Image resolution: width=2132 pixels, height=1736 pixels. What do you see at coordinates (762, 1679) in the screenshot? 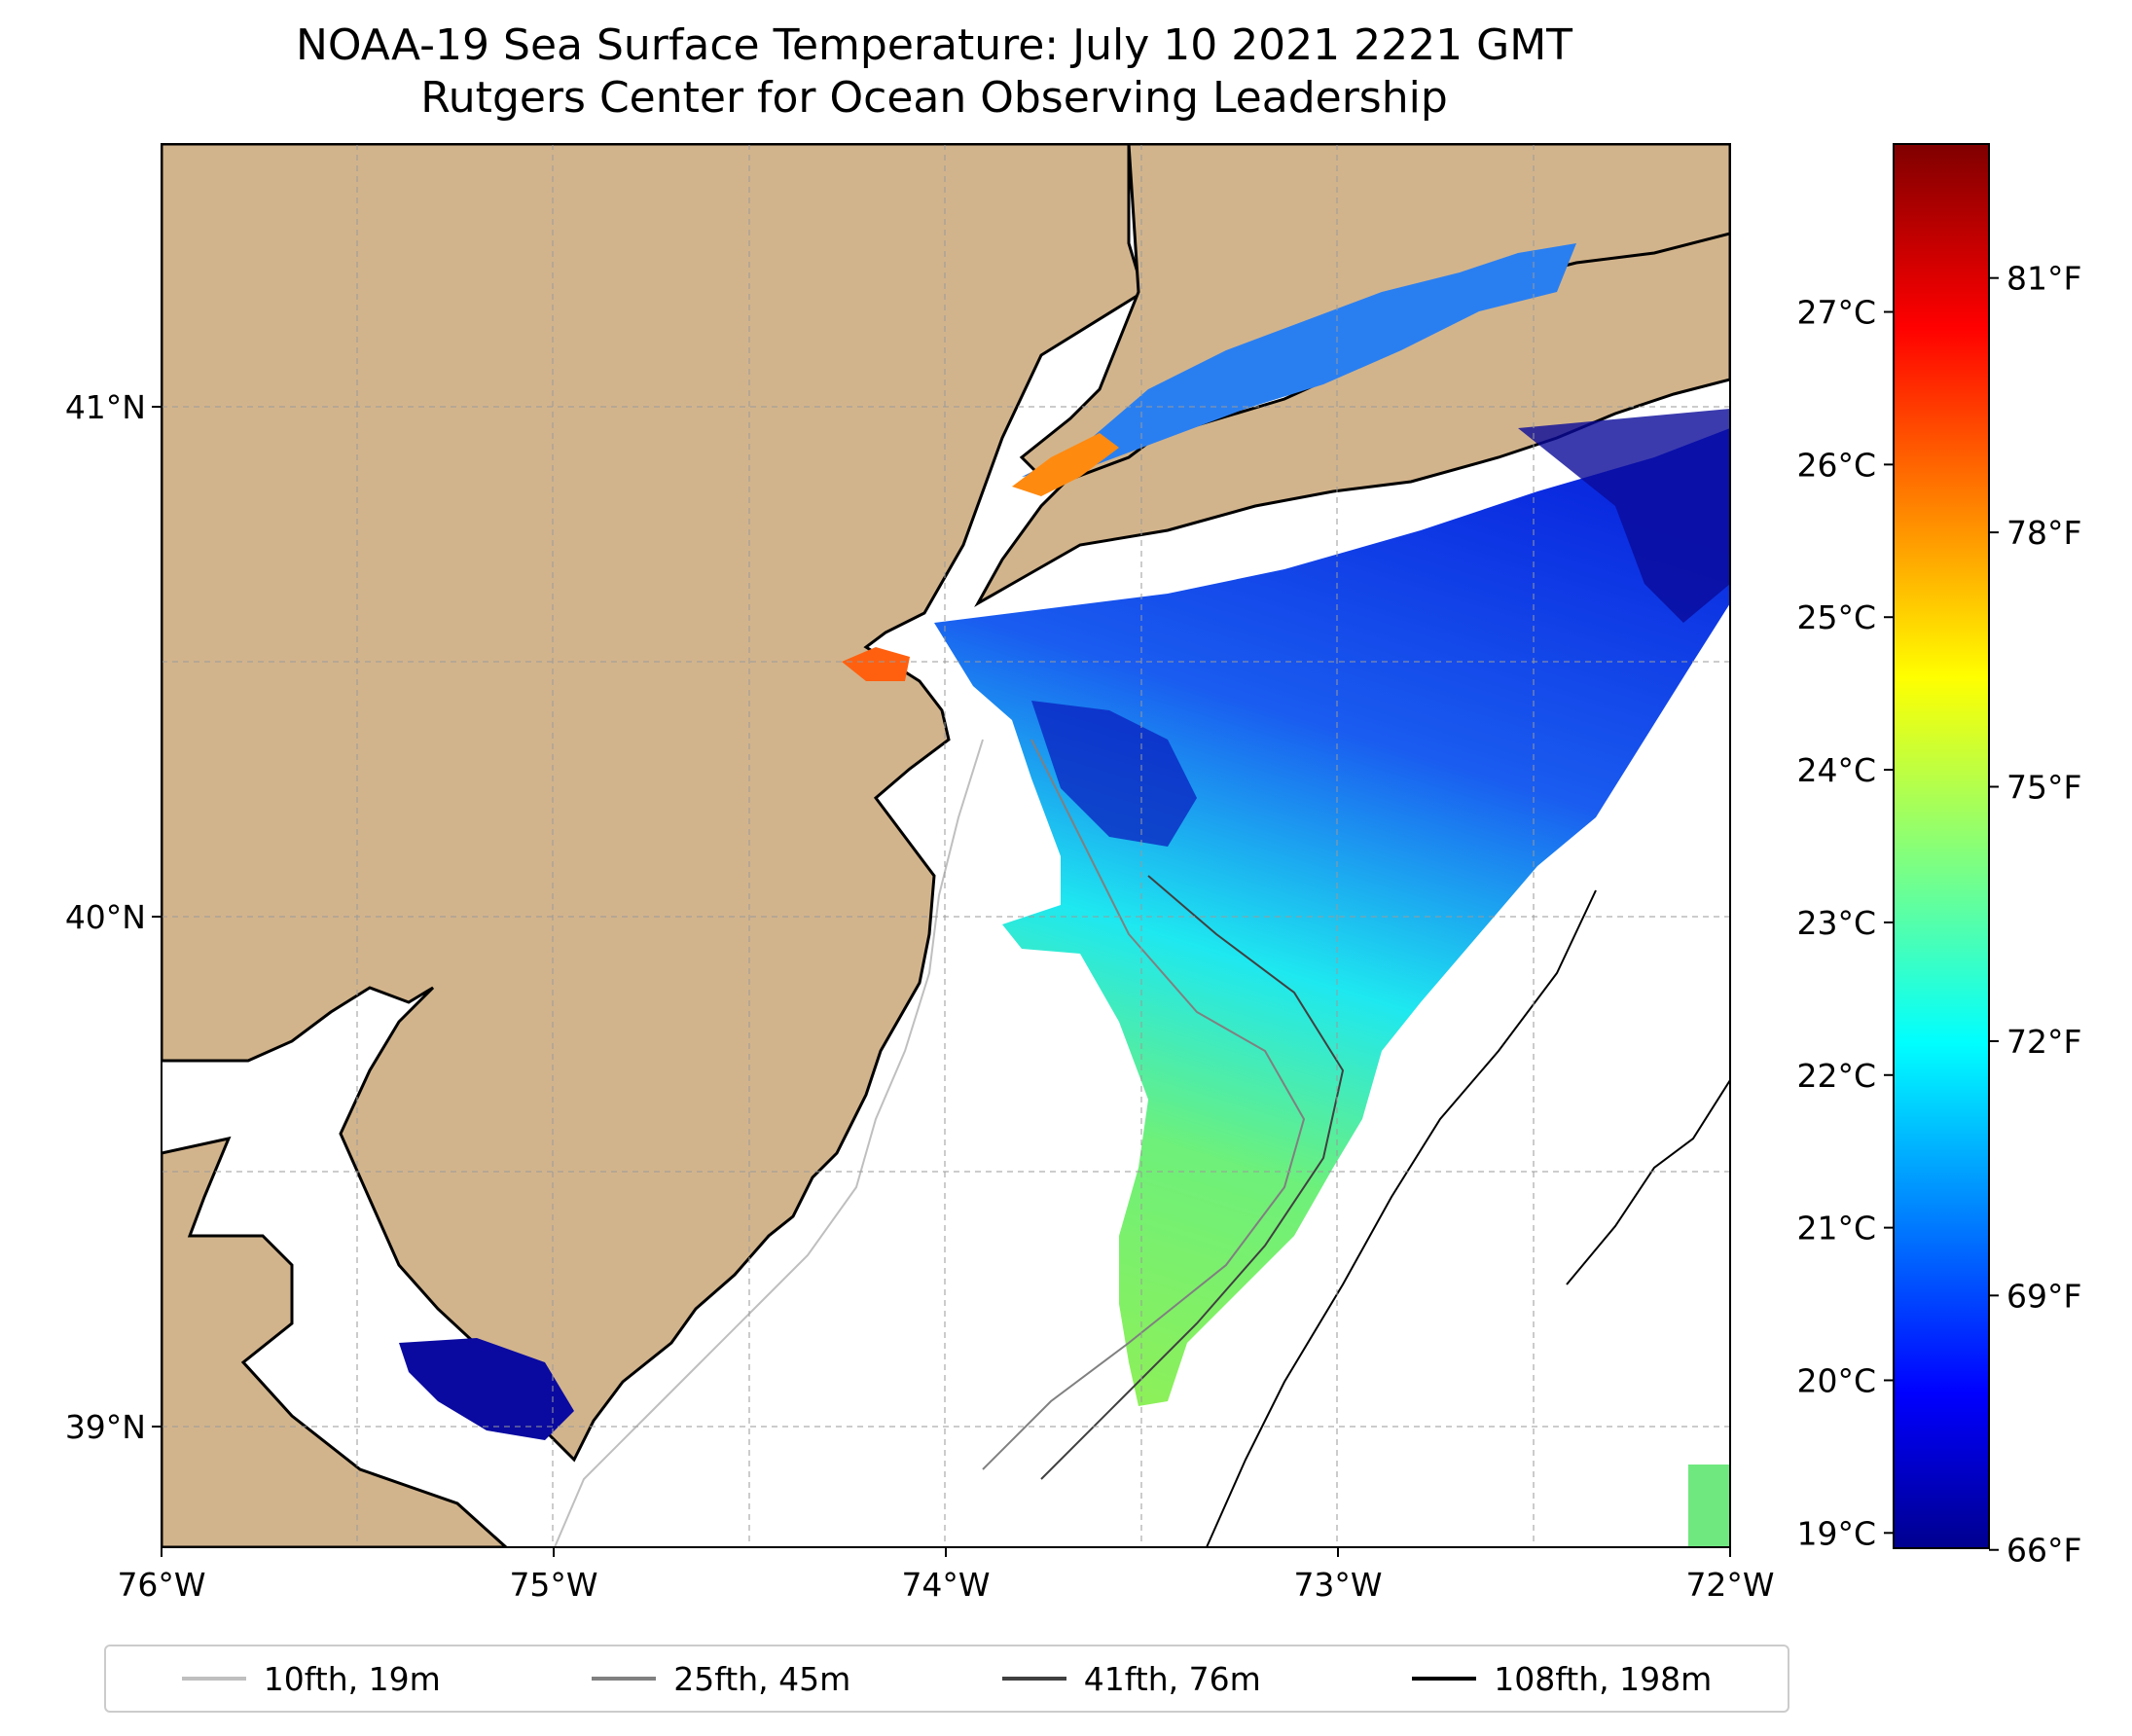
I see `legend-label: 25fth, 45m` at bounding box center [762, 1679].